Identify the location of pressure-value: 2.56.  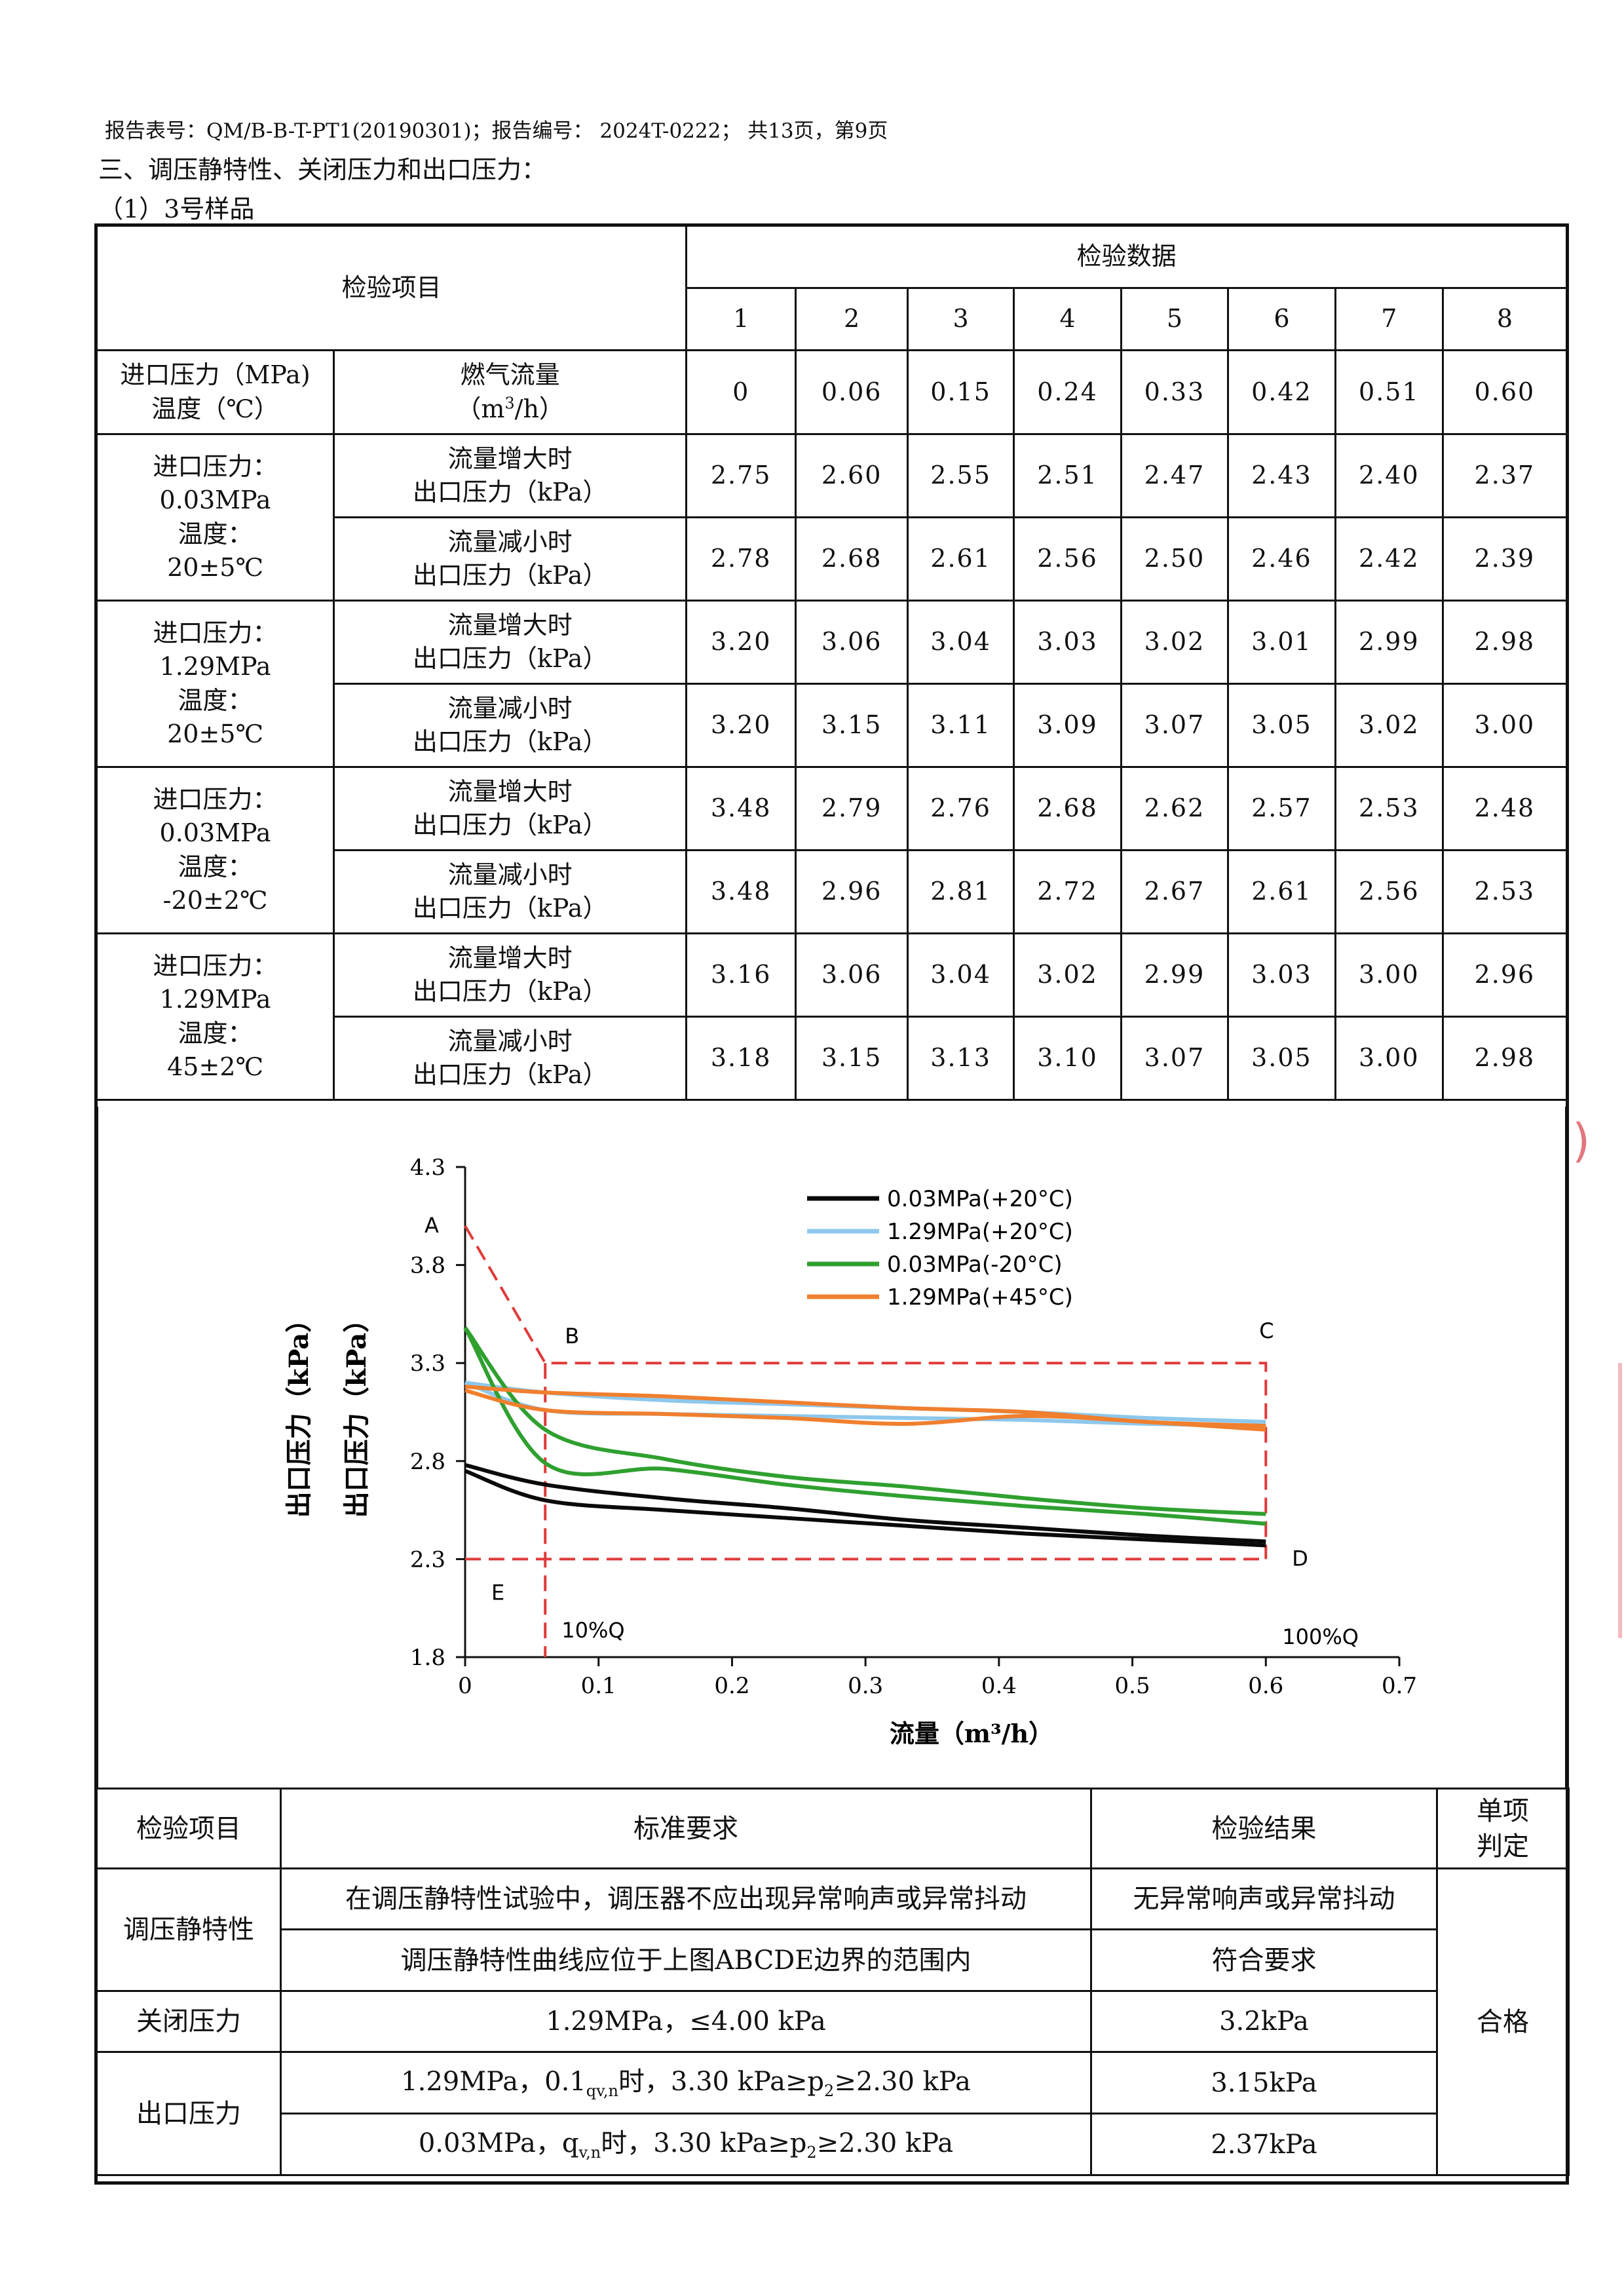
(1067, 559).